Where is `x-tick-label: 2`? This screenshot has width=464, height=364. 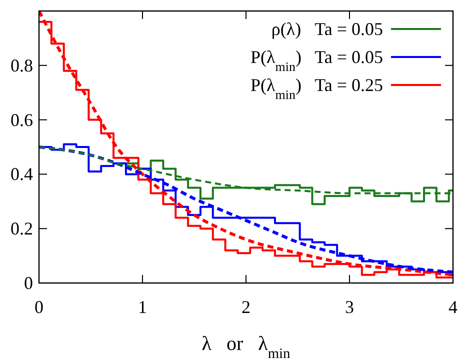
x-tick-label: 2 is located at coordinates (246, 307).